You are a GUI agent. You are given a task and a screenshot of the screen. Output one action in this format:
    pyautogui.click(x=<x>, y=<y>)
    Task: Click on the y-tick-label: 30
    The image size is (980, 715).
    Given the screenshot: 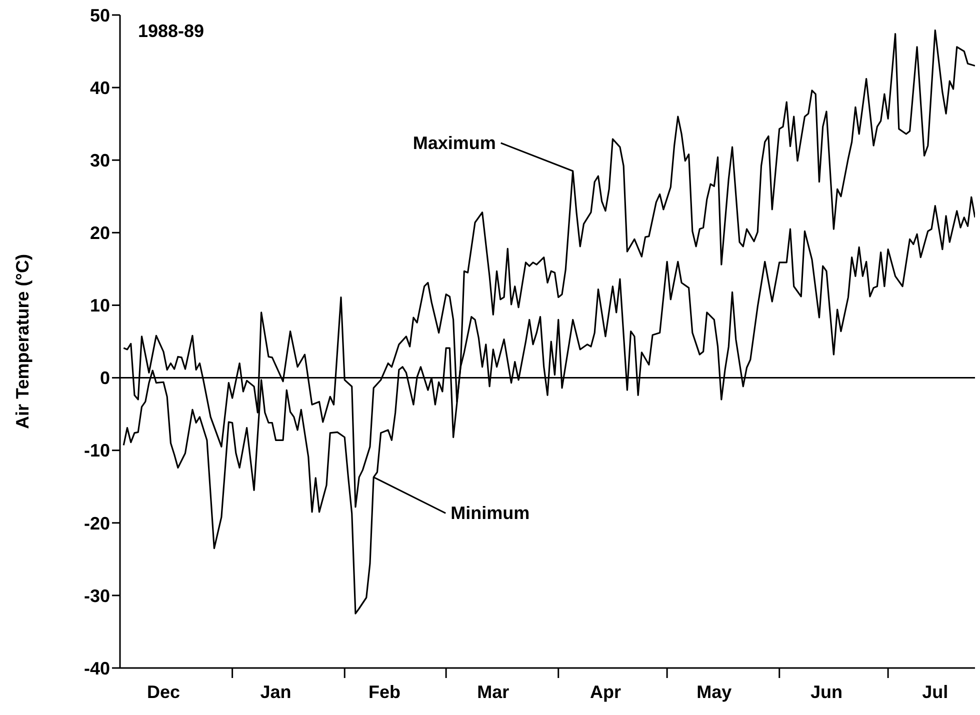 What is the action you would take?
    pyautogui.click(x=100, y=160)
    